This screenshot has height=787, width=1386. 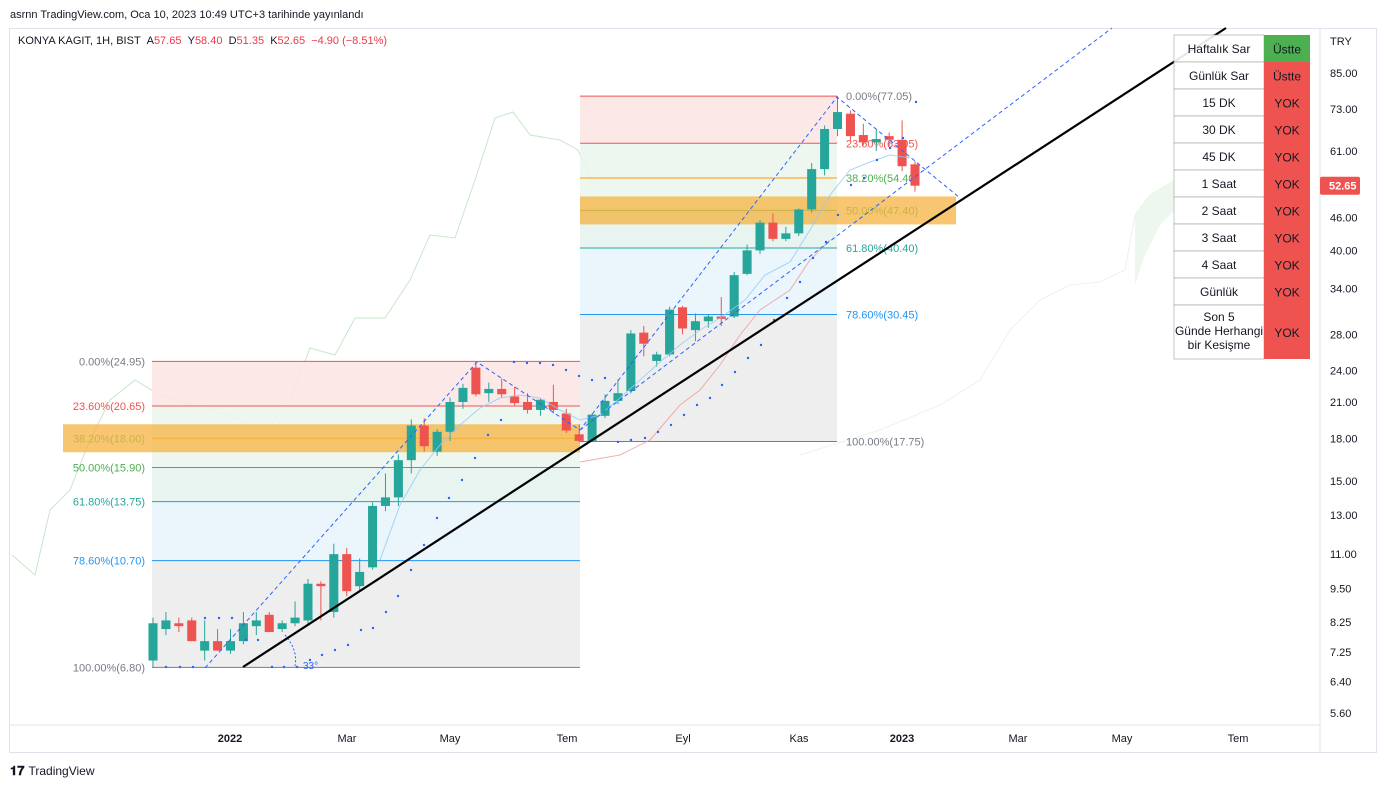 What do you see at coordinates (61, 771) in the screenshot?
I see `footer-brand: TradingView` at bounding box center [61, 771].